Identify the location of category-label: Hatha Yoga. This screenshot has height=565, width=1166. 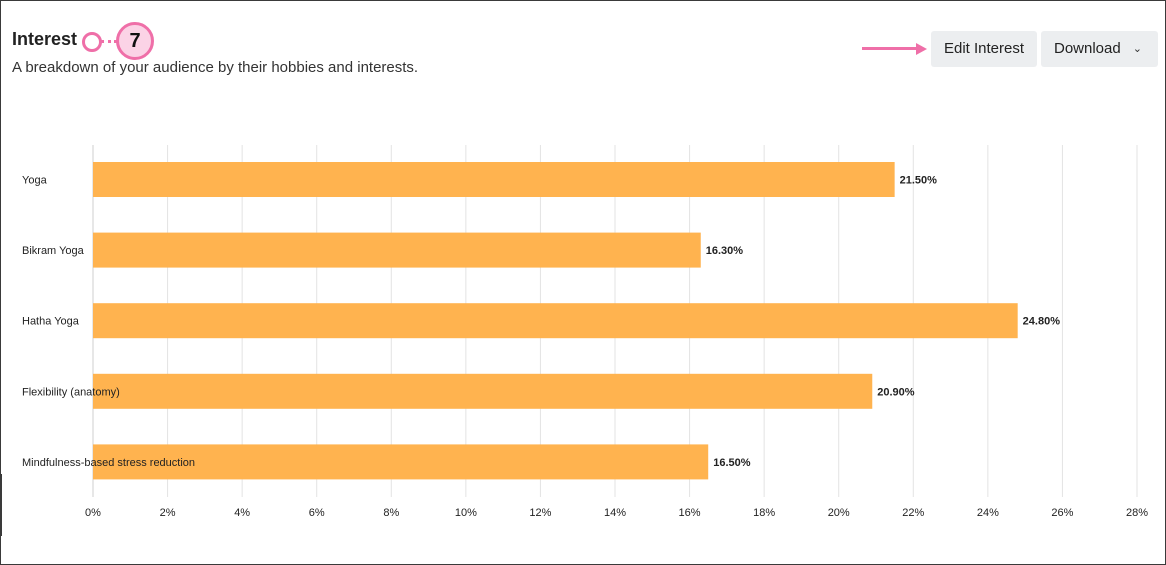
(51, 322).